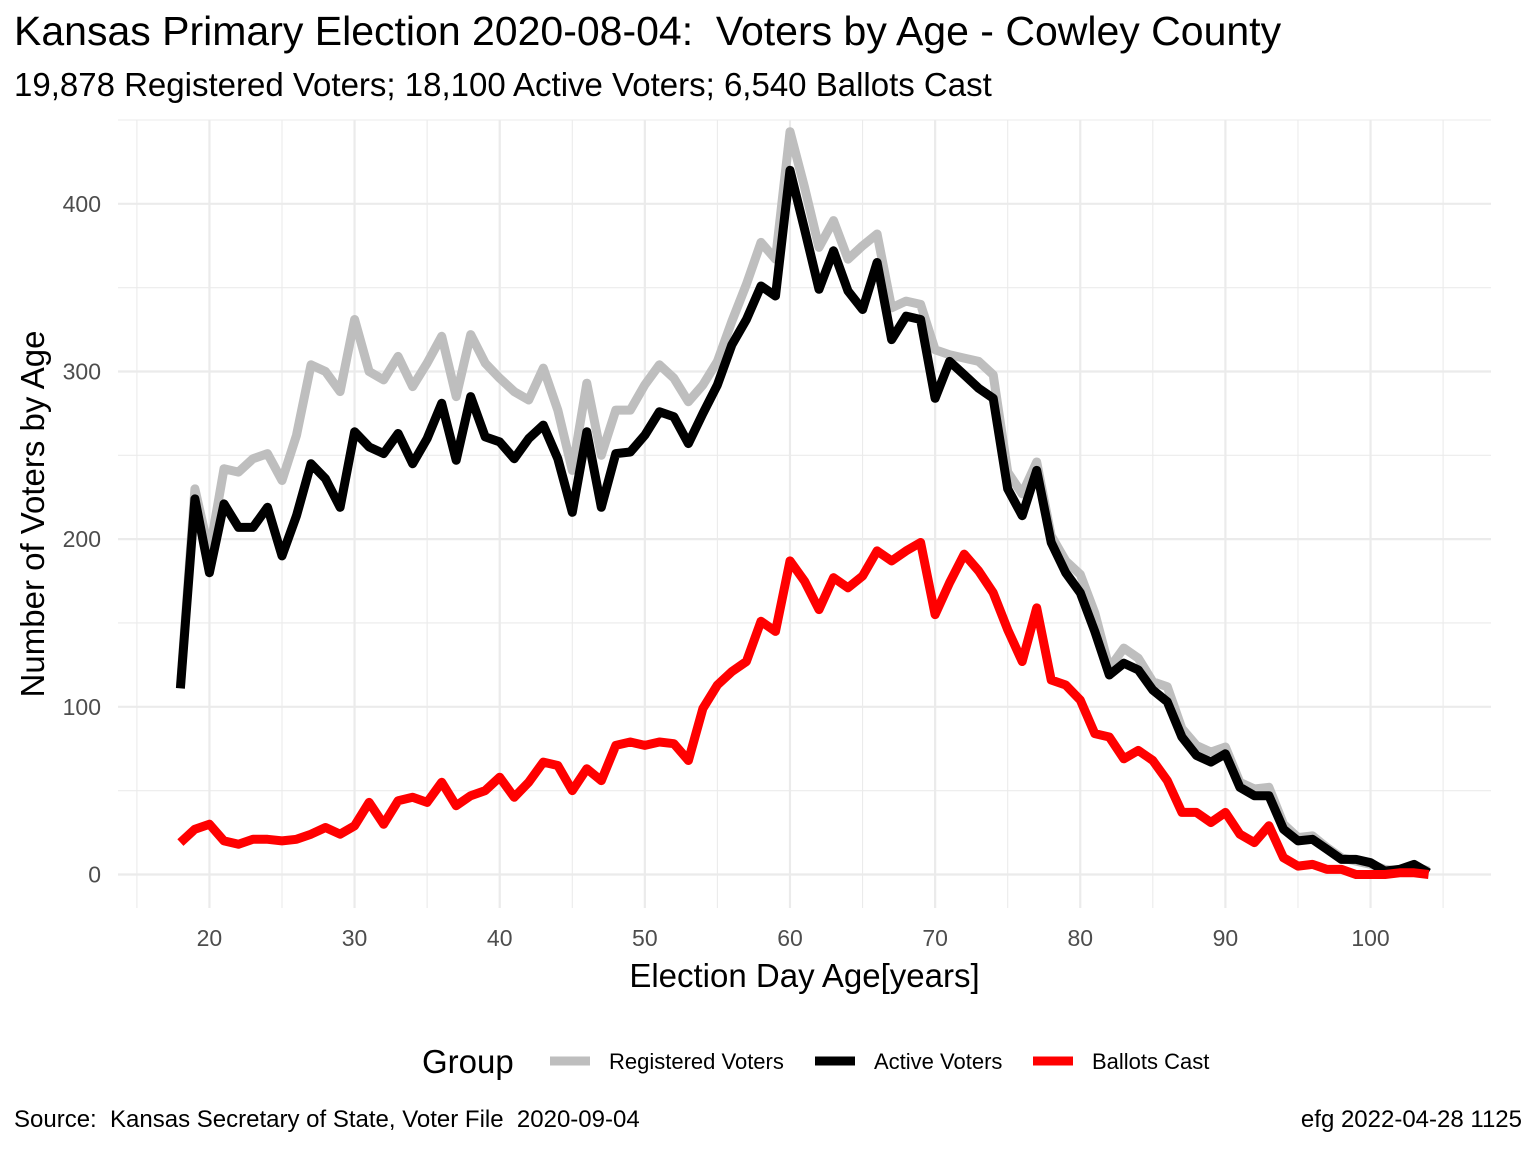 This screenshot has height=1152, width=1536. What do you see at coordinates (355, 938) in the screenshot?
I see `x-tick-label: 30` at bounding box center [355, 938].